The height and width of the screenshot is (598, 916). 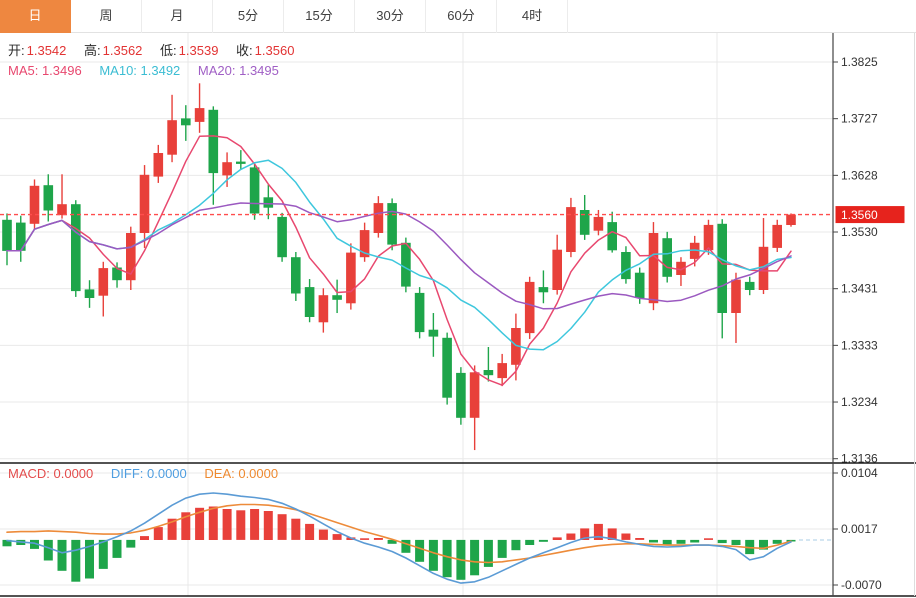 What do you see at coordinates (244, 50) in the screenshot?
I see `close-label: 收:` at bounding box center [244, 50].